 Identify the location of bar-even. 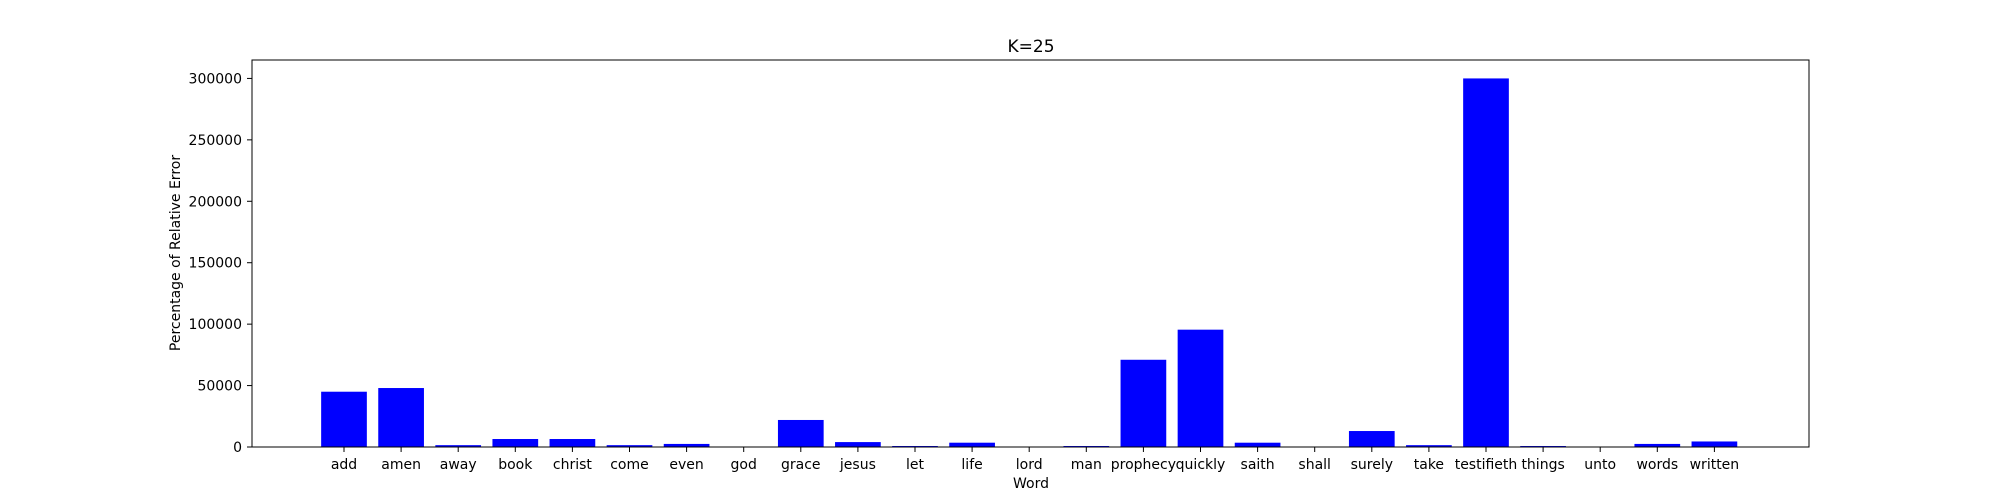
(686, 445).